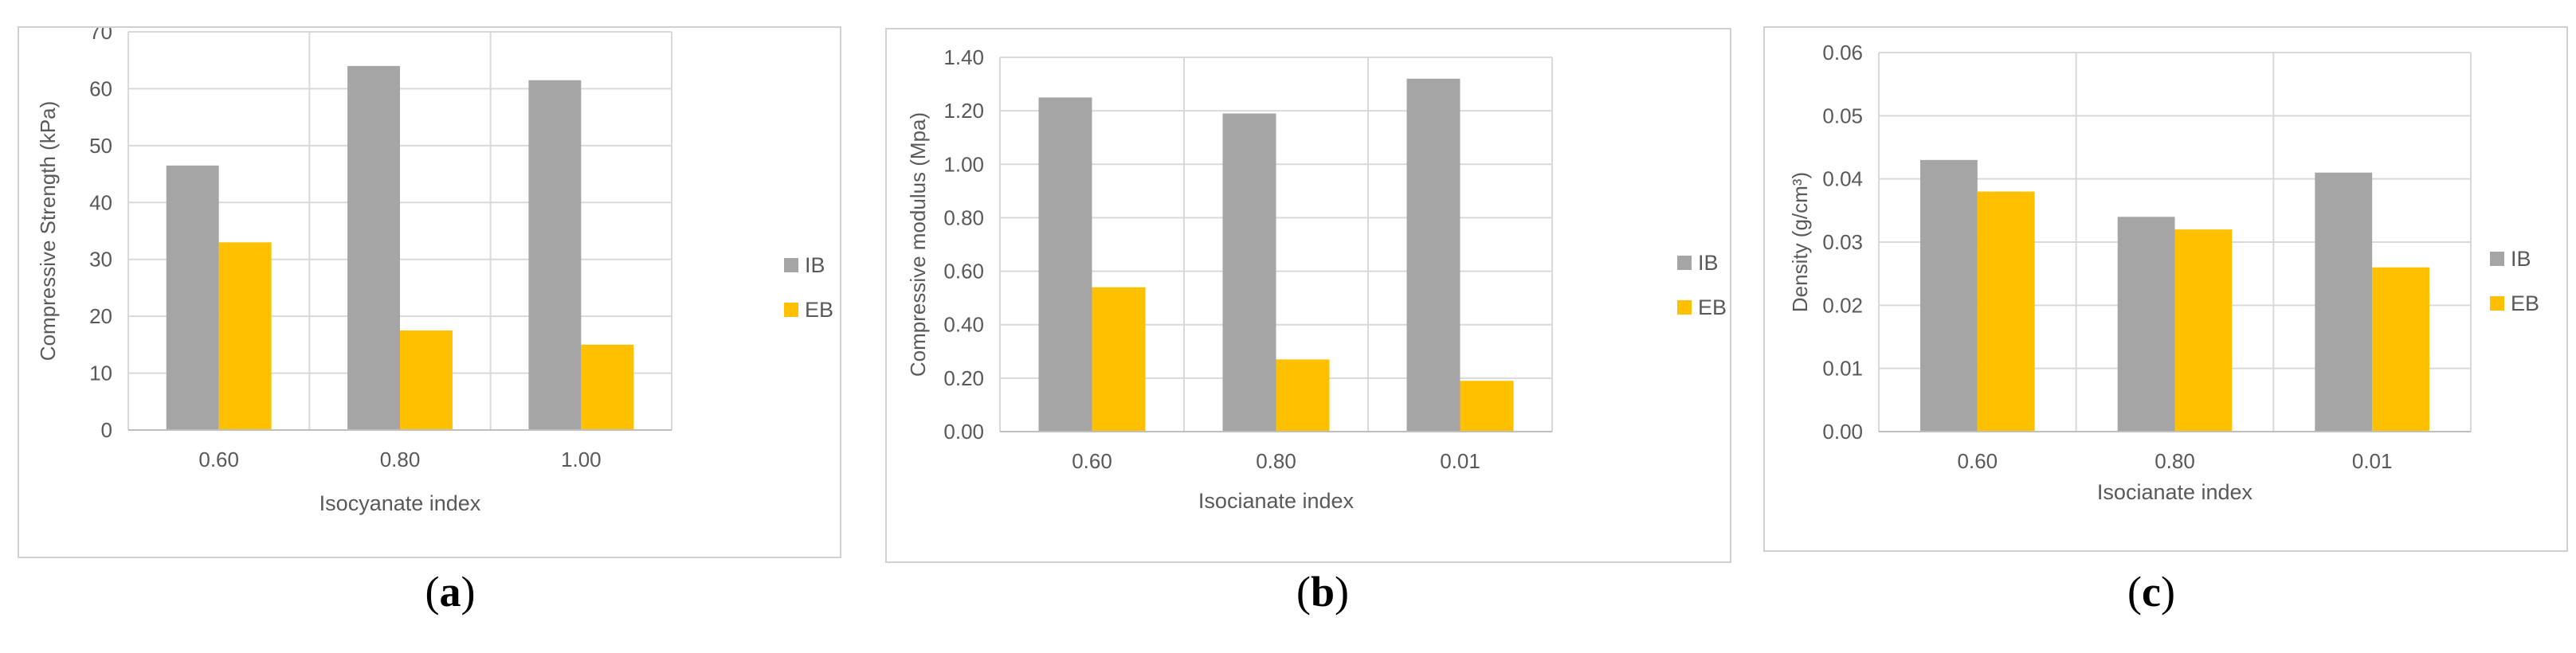 This screenshot has width=2576, height=653. I want to click on y-tick-label: 0, so click(107, 430).